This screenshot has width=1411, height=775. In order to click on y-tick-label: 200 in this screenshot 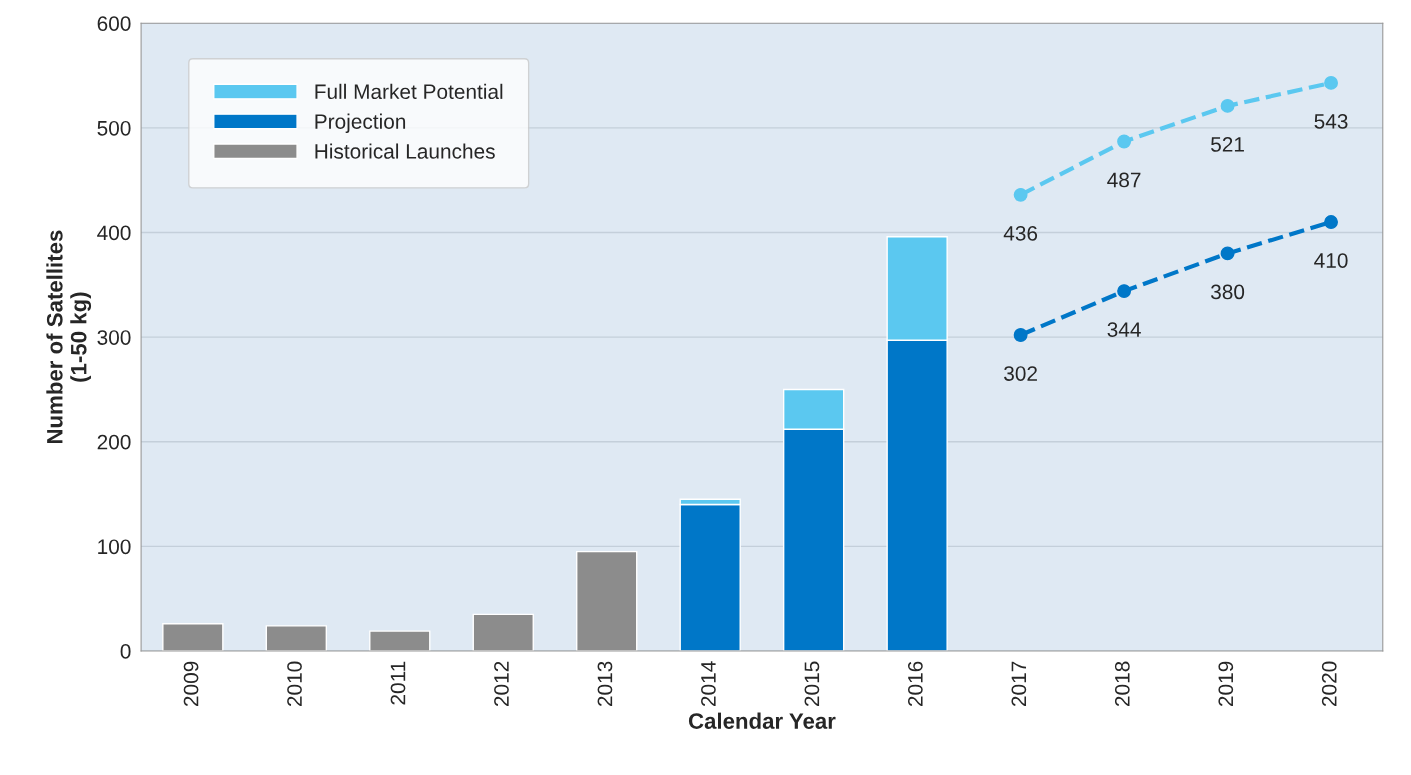, I will do `click(114, 442)`.